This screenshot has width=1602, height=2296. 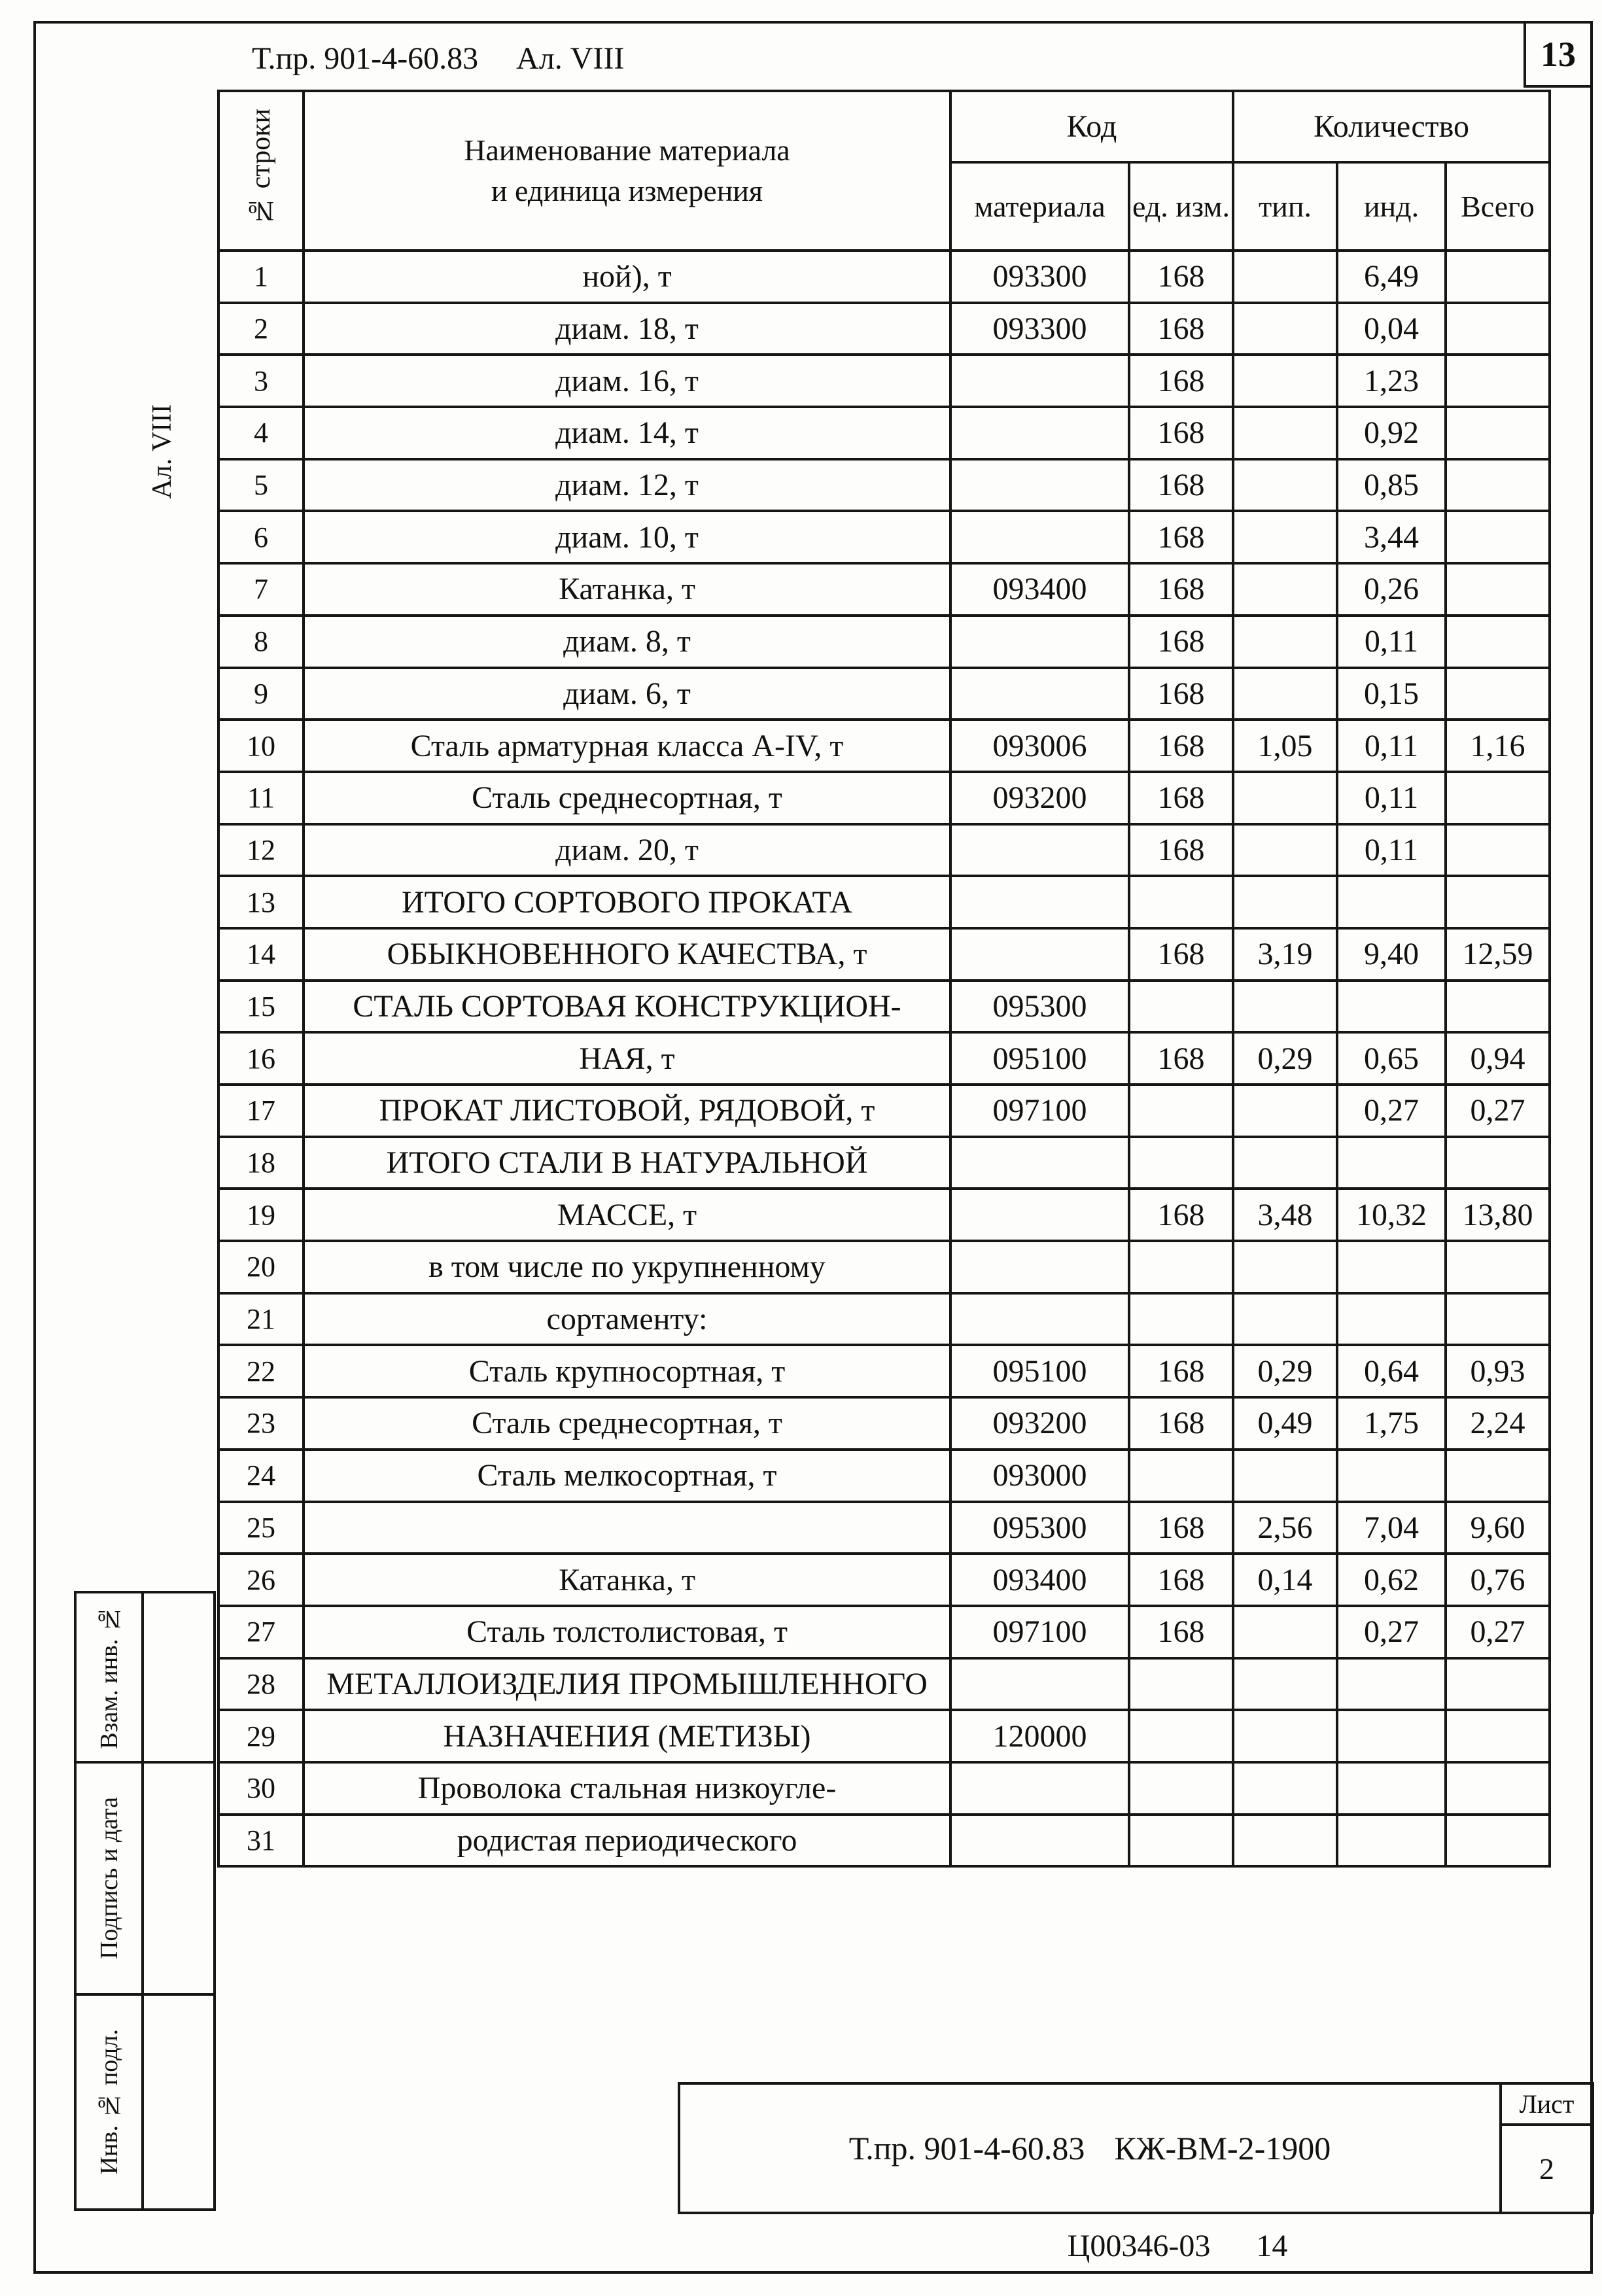 I want to click on col-group-code: Код, so click(x=1092, y=127).